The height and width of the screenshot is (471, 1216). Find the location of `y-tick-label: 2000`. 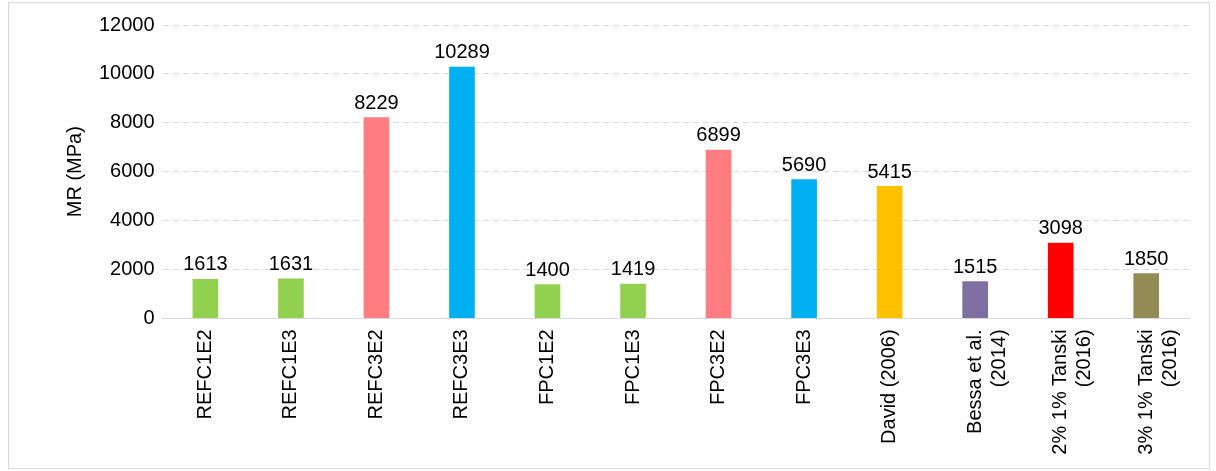

y-tick-label: 2000 is located at coordinates (132, 268).